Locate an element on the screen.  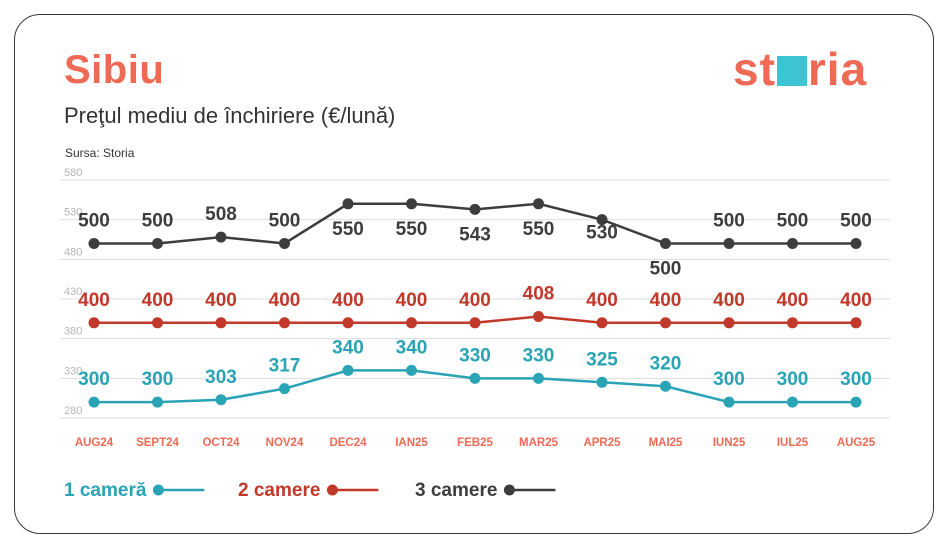
x-tick-label: MAR25 is located at coordinates (539, 443).